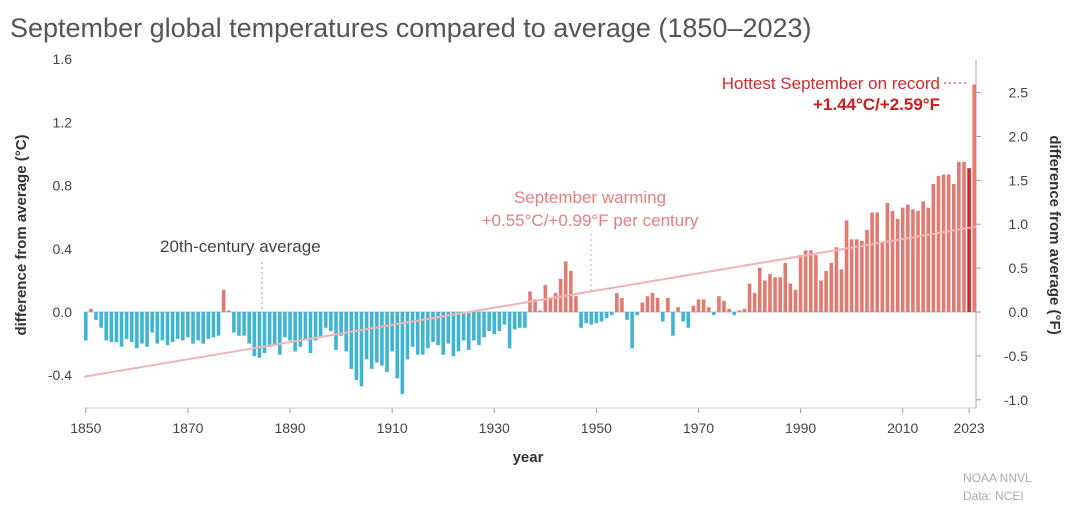  Describe the element at coordinates (1002, 246) in the screenshot. I see `right-axis: 2.5 2.0 1.5 1.0 0.5 0.0 -0.5 -1.0` at that location.